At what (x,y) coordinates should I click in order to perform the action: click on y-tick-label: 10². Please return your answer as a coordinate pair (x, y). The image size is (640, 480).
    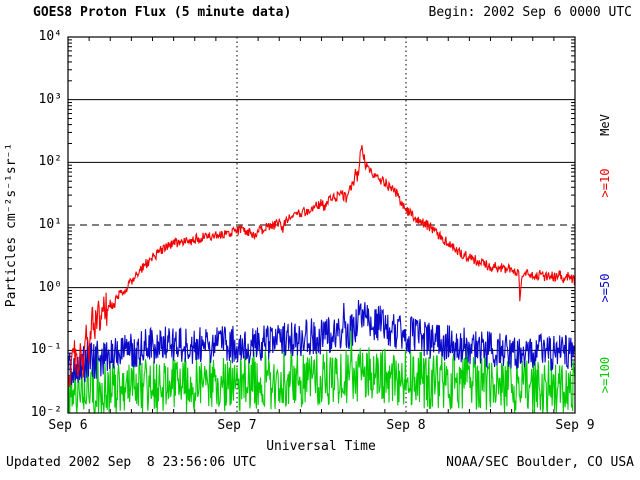
    Looking at the image, I should click on (50, 161).